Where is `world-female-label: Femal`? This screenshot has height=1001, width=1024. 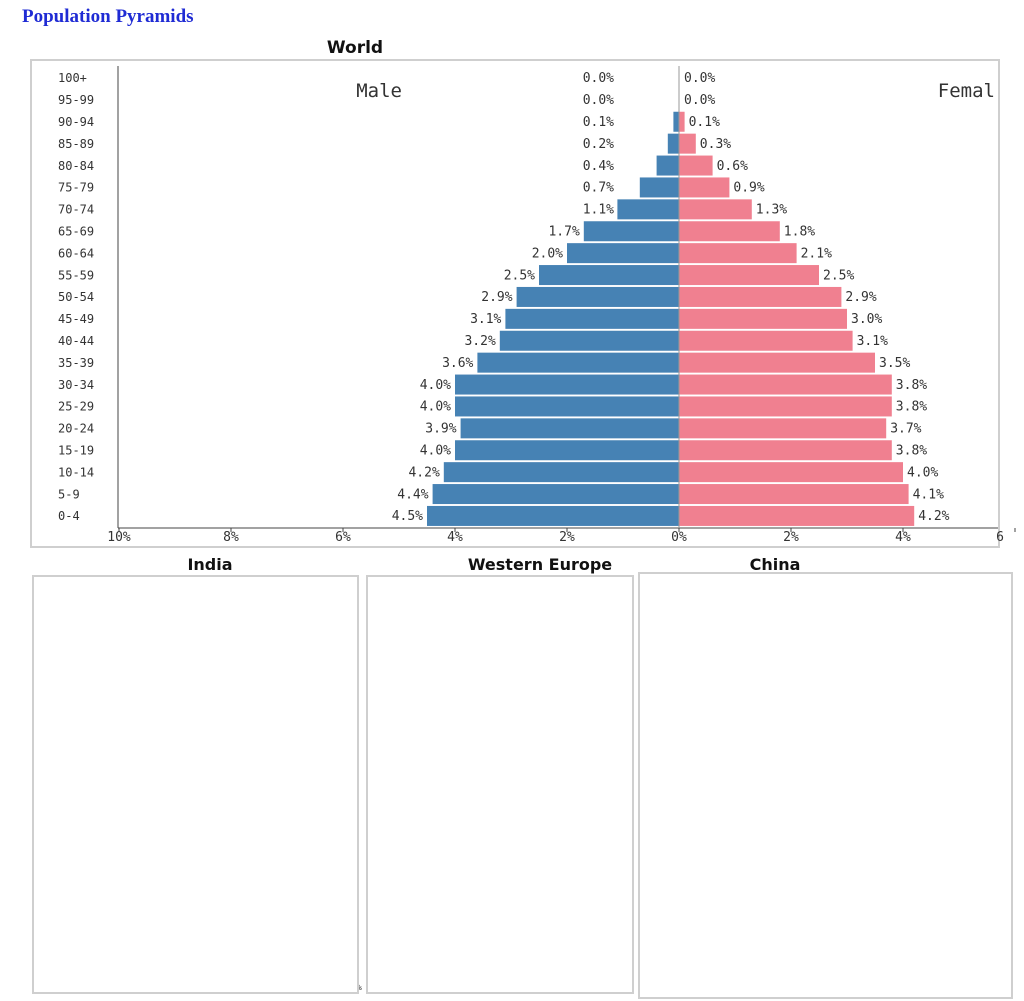 world-female-label: Femal is located at coordinates (966, 91).